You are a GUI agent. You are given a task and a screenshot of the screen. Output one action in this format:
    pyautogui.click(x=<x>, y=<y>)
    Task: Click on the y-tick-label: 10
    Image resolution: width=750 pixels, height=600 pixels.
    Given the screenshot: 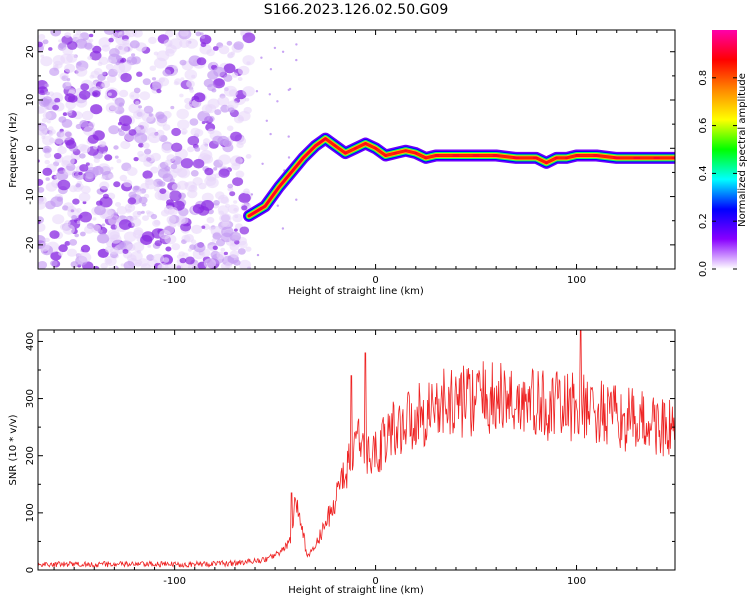 What is the action you would take?
    pyautogui.click(x=30, y=100)
    